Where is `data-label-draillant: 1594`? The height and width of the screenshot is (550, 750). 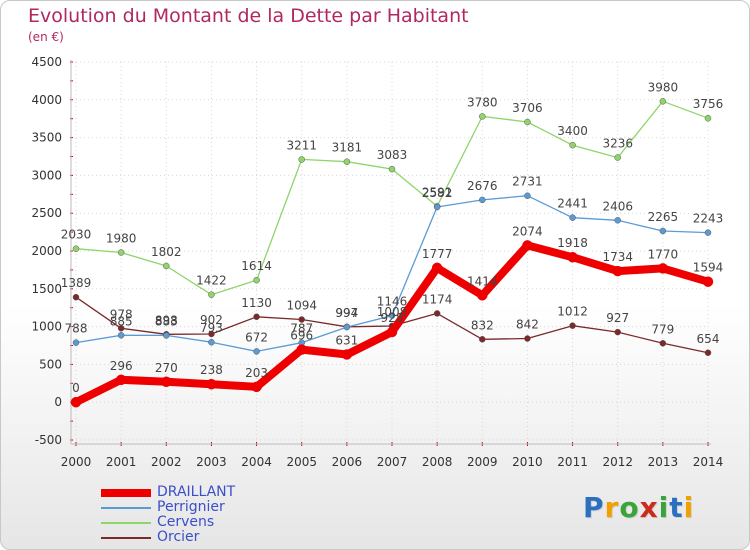
data-label-draillant: 1594 is located at coordinates (708, 268).